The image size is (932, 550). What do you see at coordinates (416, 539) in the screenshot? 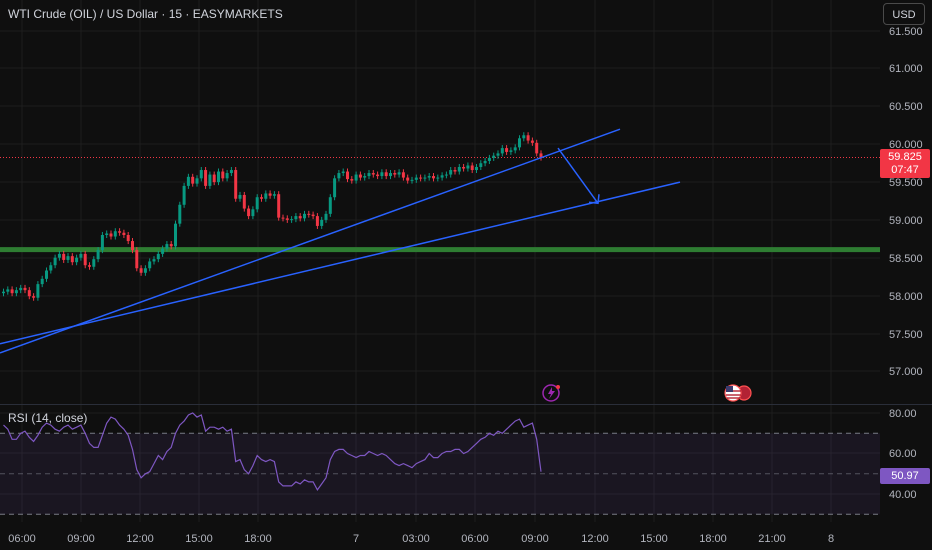
I see `time-tick-label: 03:00` at bounding box center [416, 539].